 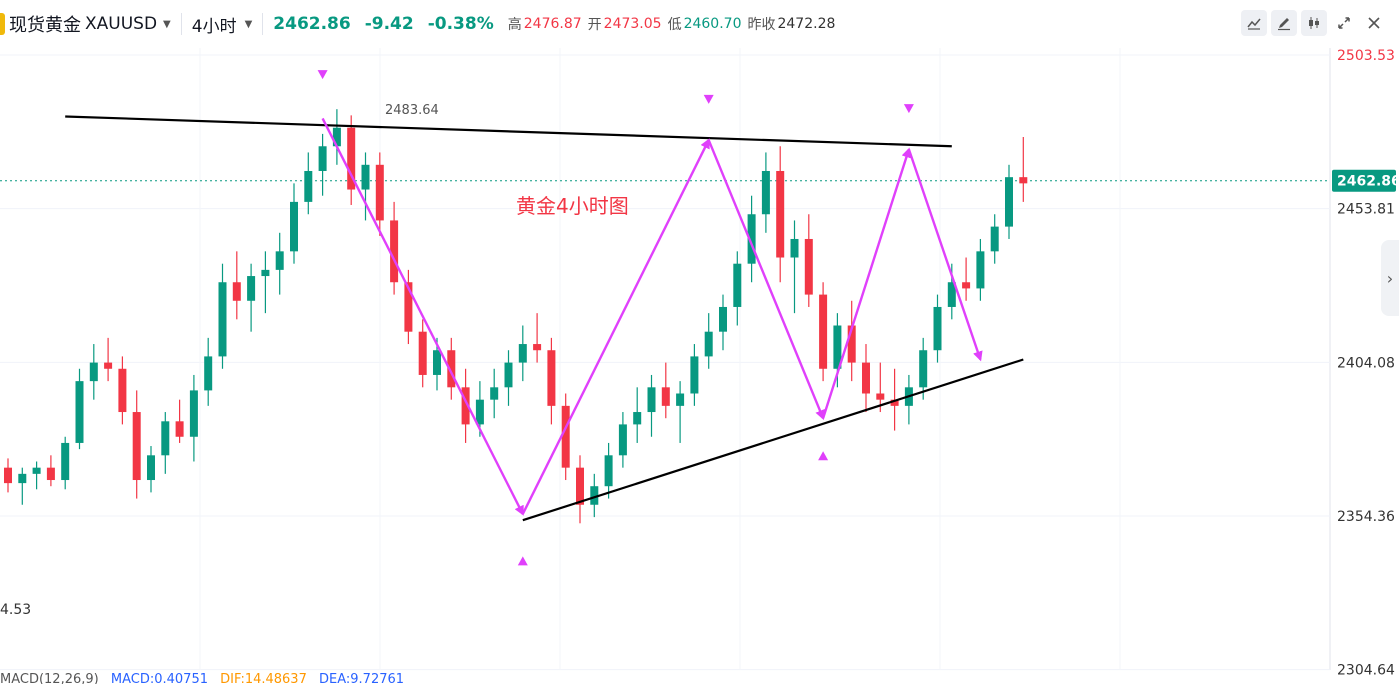 I want to click on chevron-right-icon: ›, so click(x=1390, y=278).